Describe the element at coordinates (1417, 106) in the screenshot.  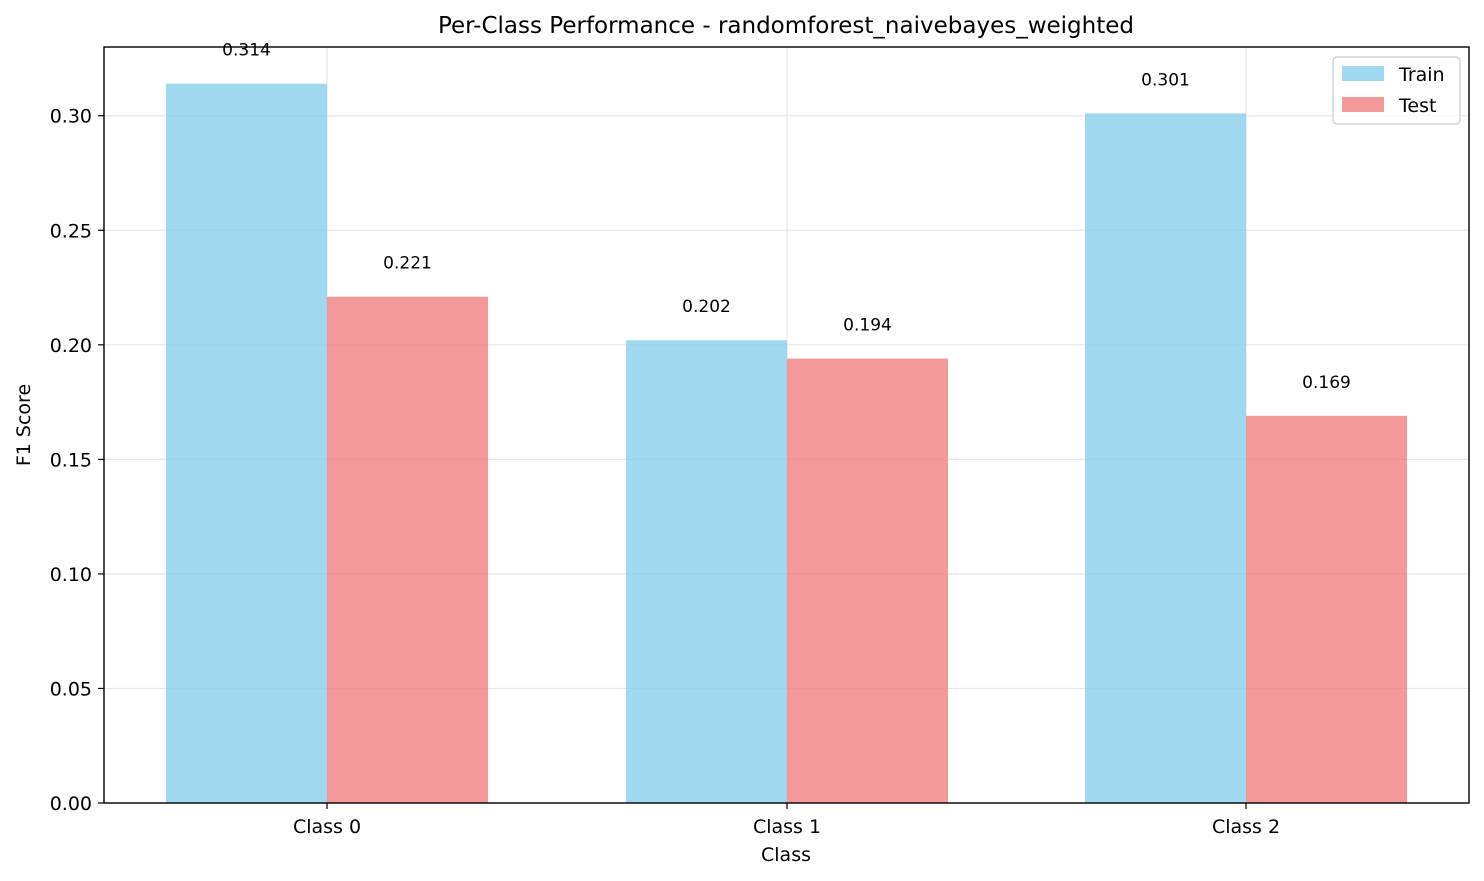
I see `legend-label-test: Test` at that location.